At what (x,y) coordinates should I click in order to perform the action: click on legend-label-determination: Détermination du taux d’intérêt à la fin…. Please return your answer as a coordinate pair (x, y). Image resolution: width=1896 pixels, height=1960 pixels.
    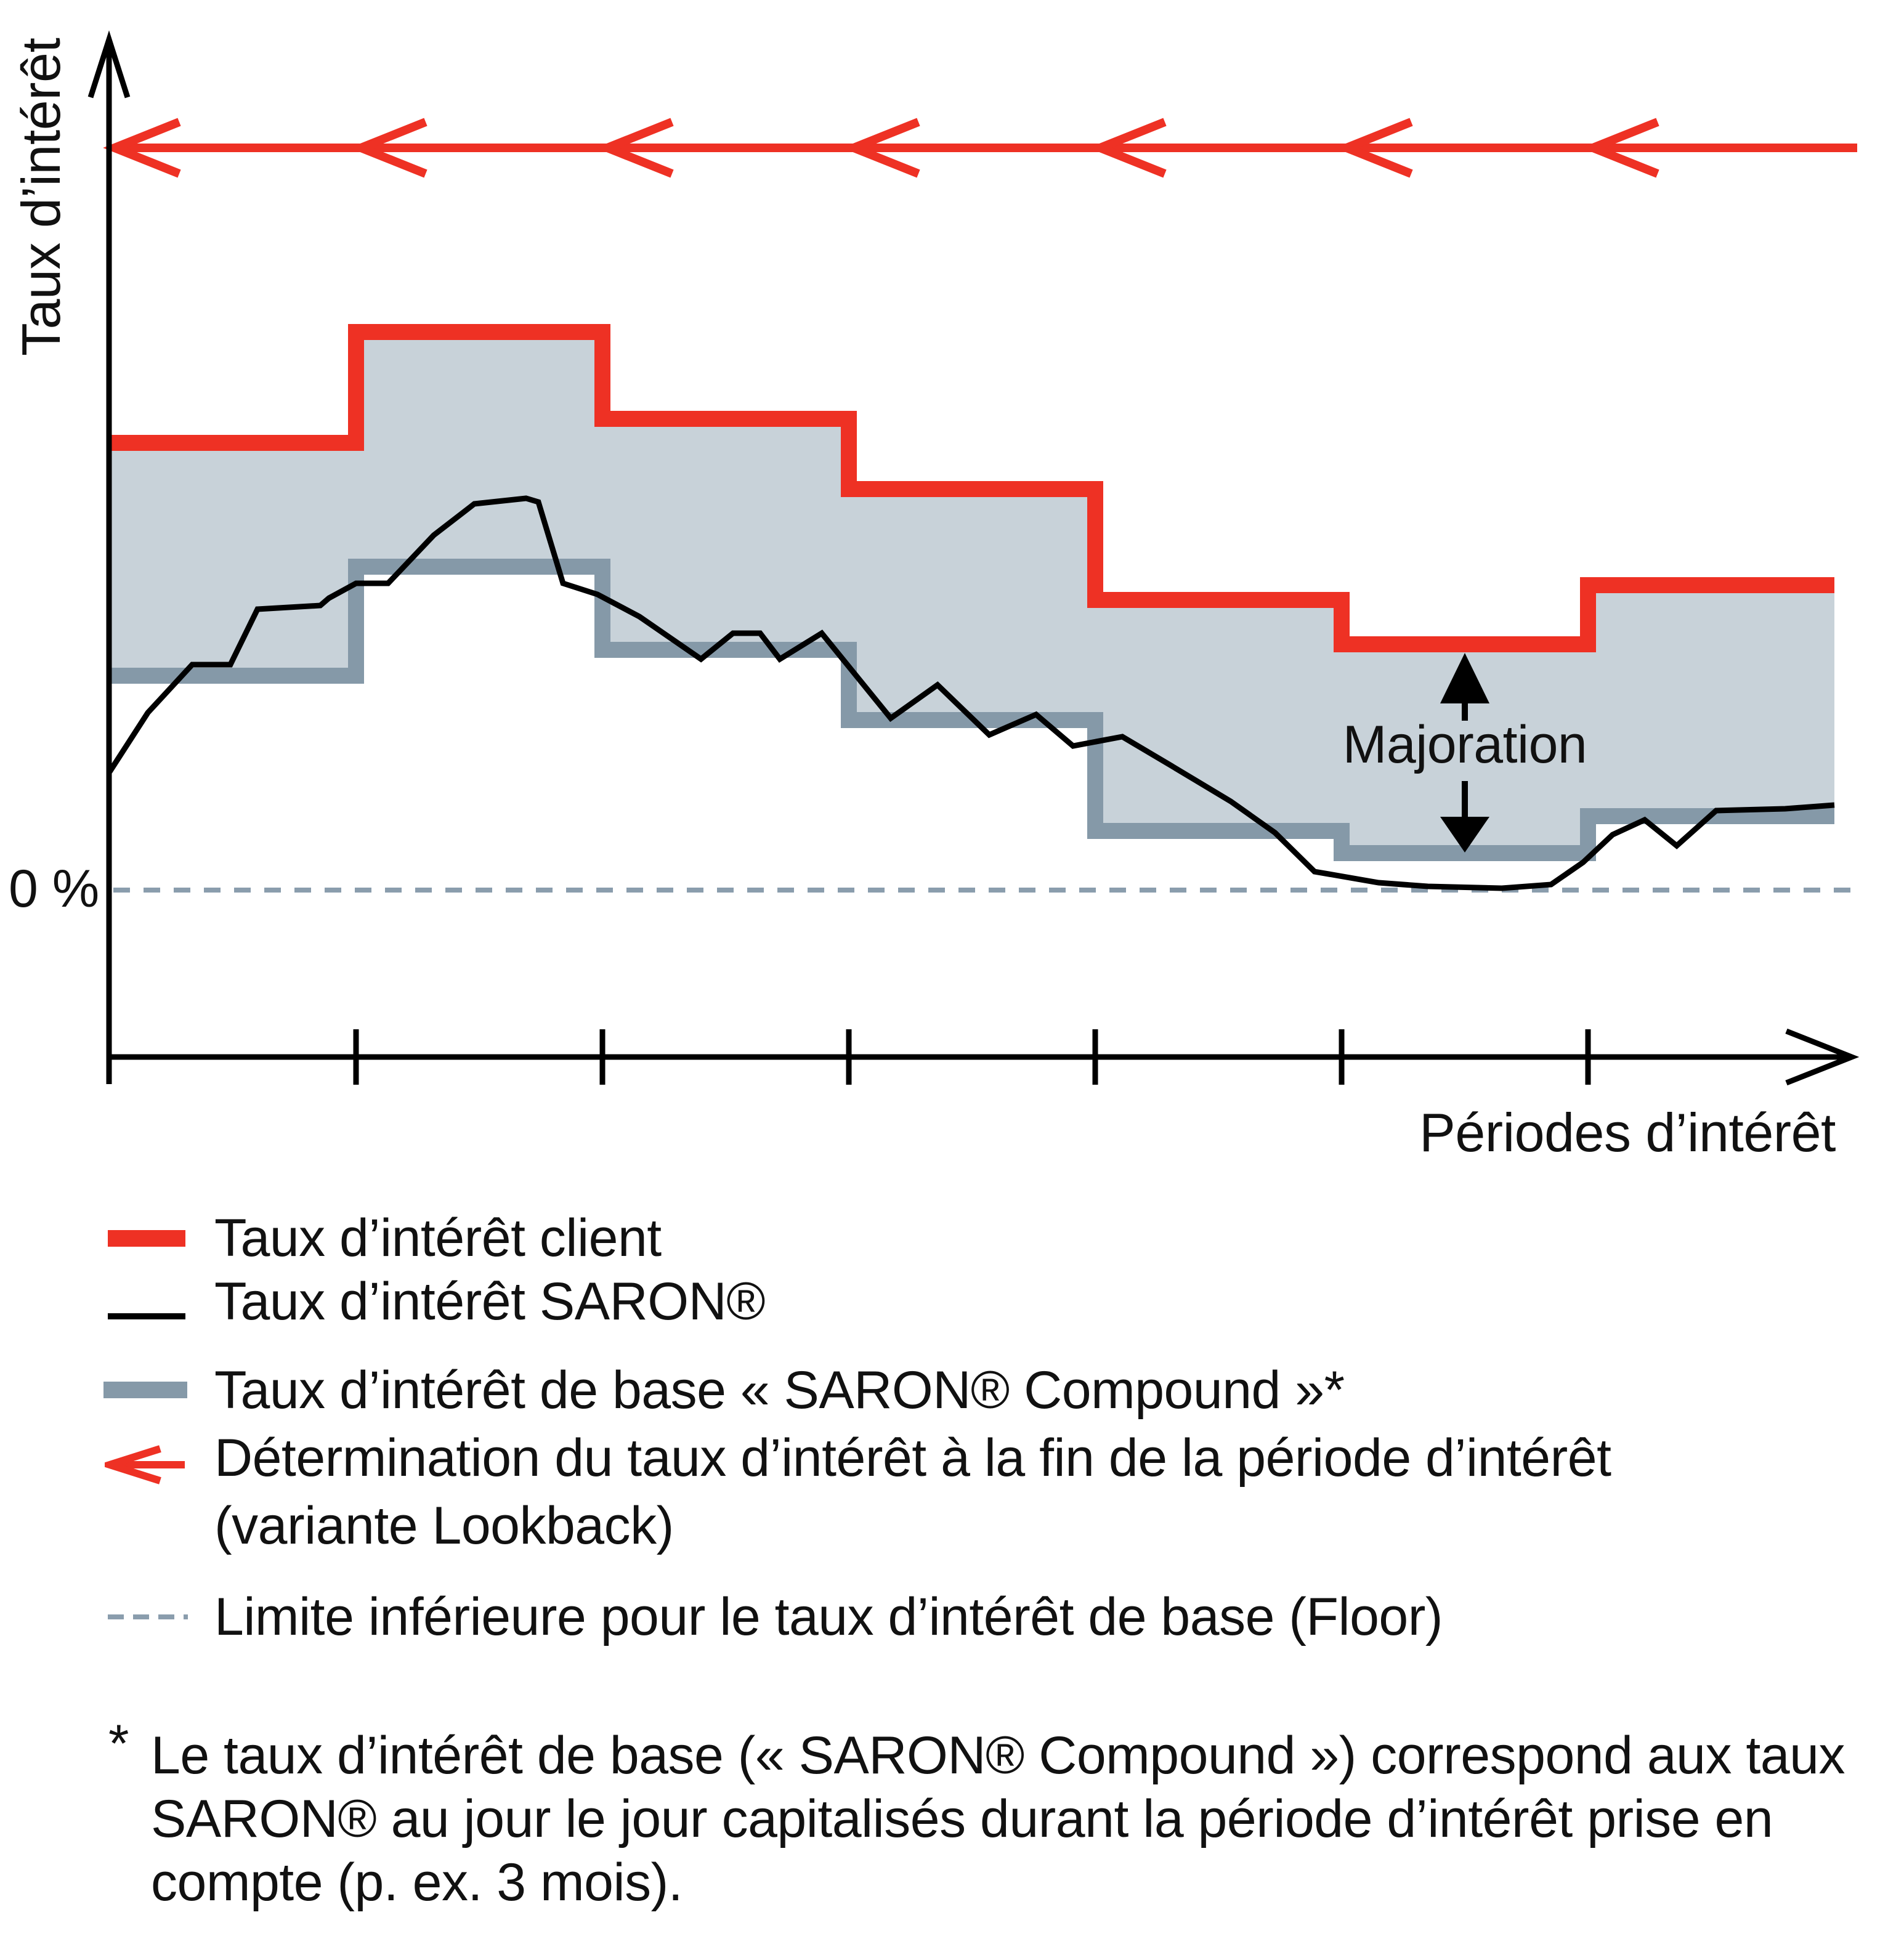
    Looking at the image, I should click on (912, 1458).